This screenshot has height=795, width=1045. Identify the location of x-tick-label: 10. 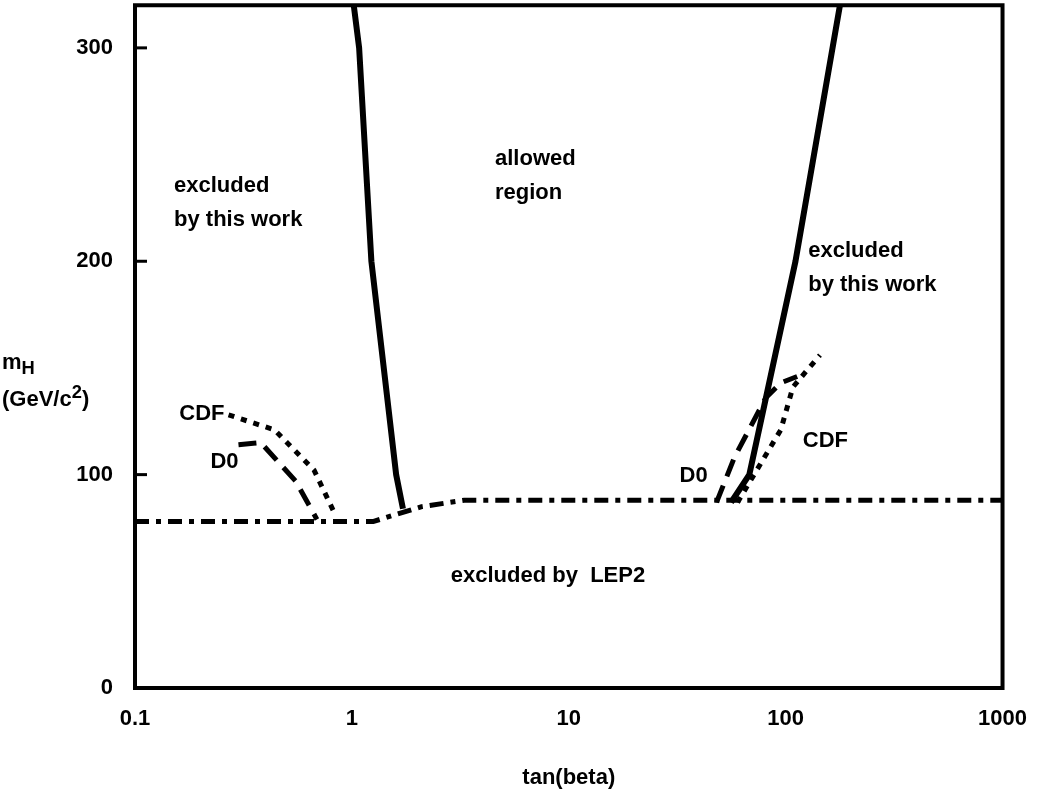
(569, 718).